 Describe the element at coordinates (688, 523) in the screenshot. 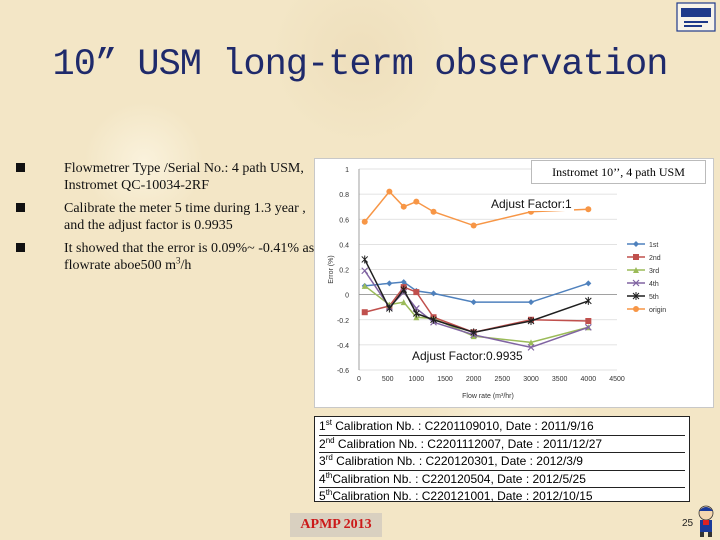

I see `page-number: 25` at that location.